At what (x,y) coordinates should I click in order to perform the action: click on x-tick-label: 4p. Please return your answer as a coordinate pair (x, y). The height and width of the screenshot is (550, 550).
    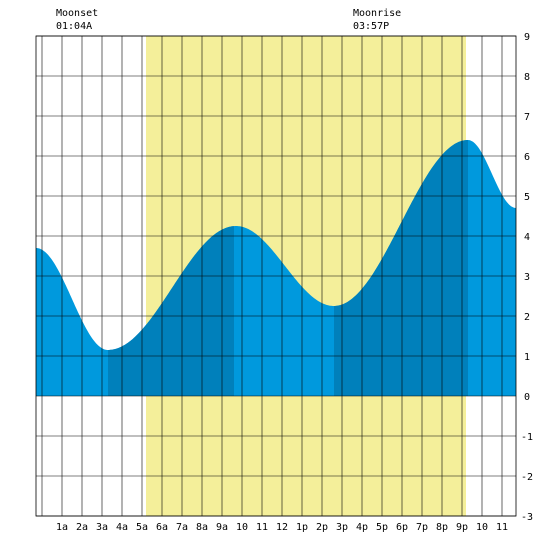
    Looking at the image, I should click on (362, 527).